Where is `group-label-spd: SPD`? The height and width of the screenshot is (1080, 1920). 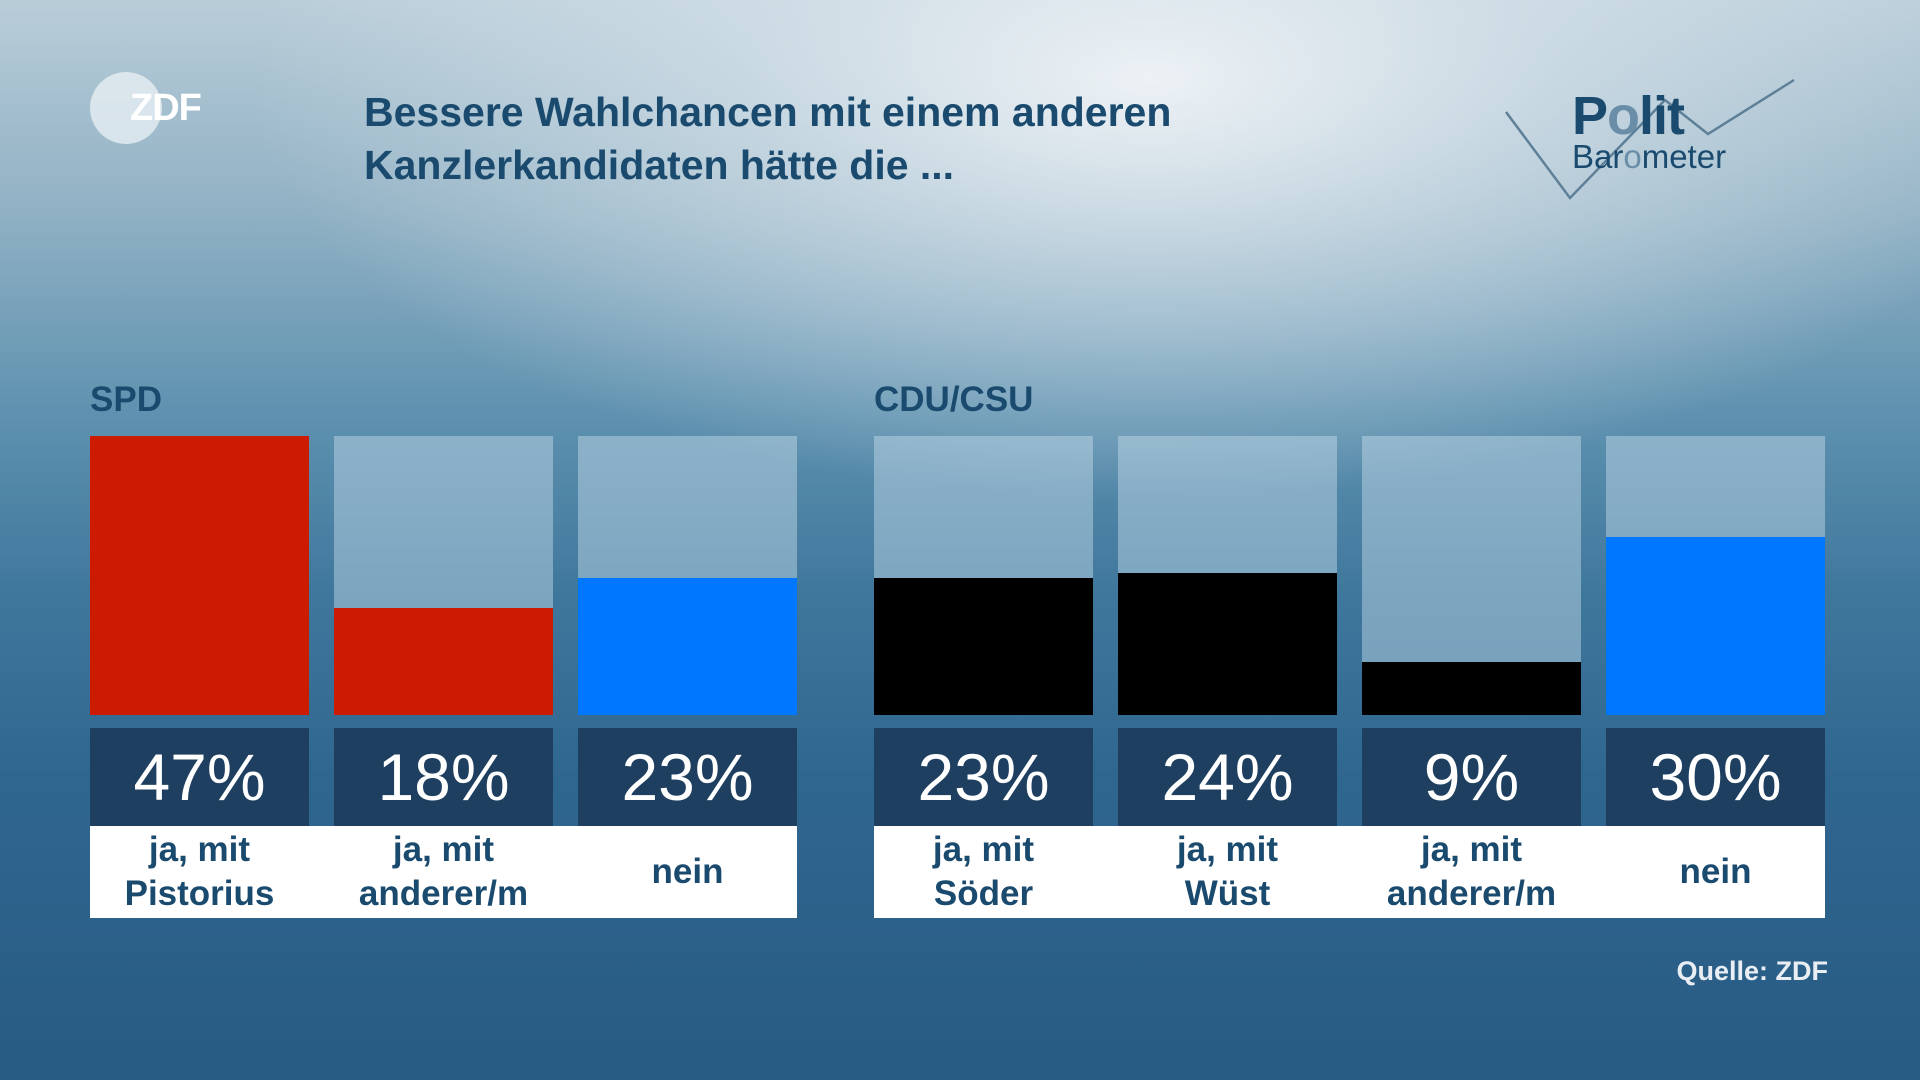
group-label-spd: SPD is located at coordinates (126, 399).